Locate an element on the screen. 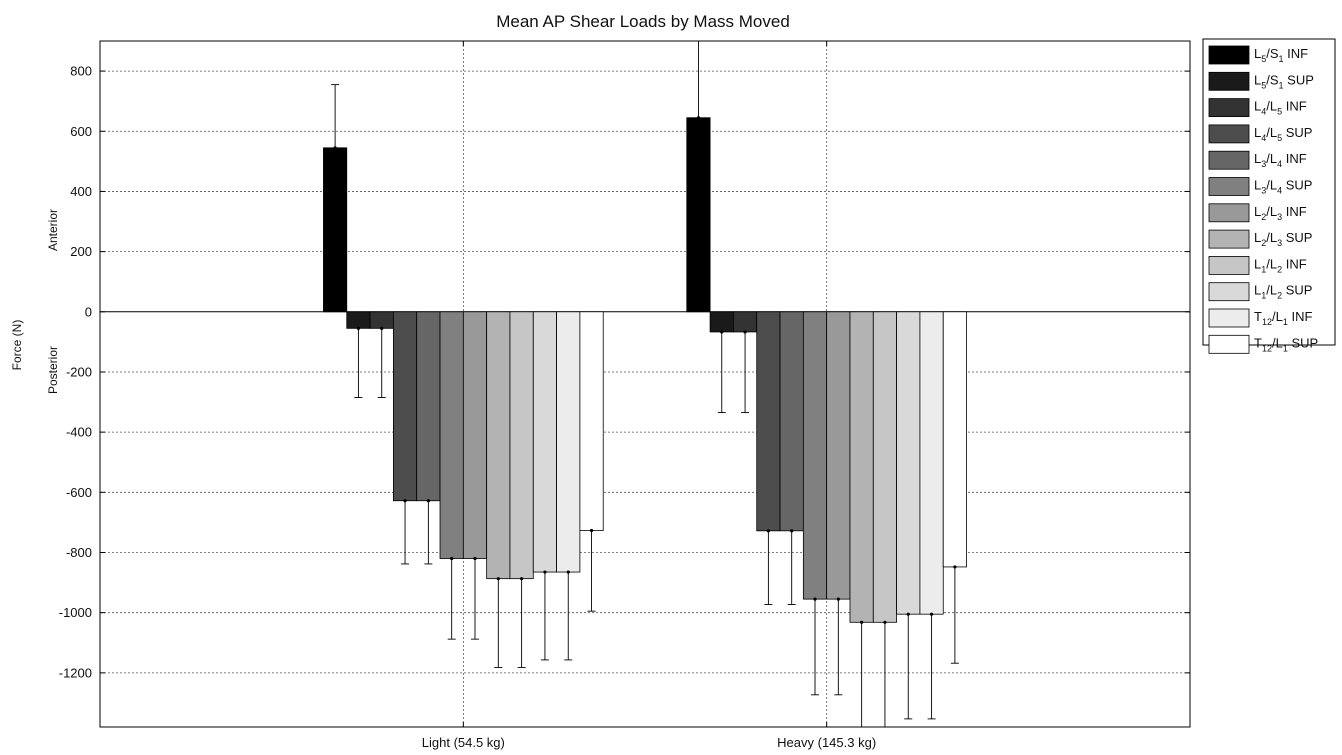  y-tick-label: 200 is located at coordinates (81, 251).